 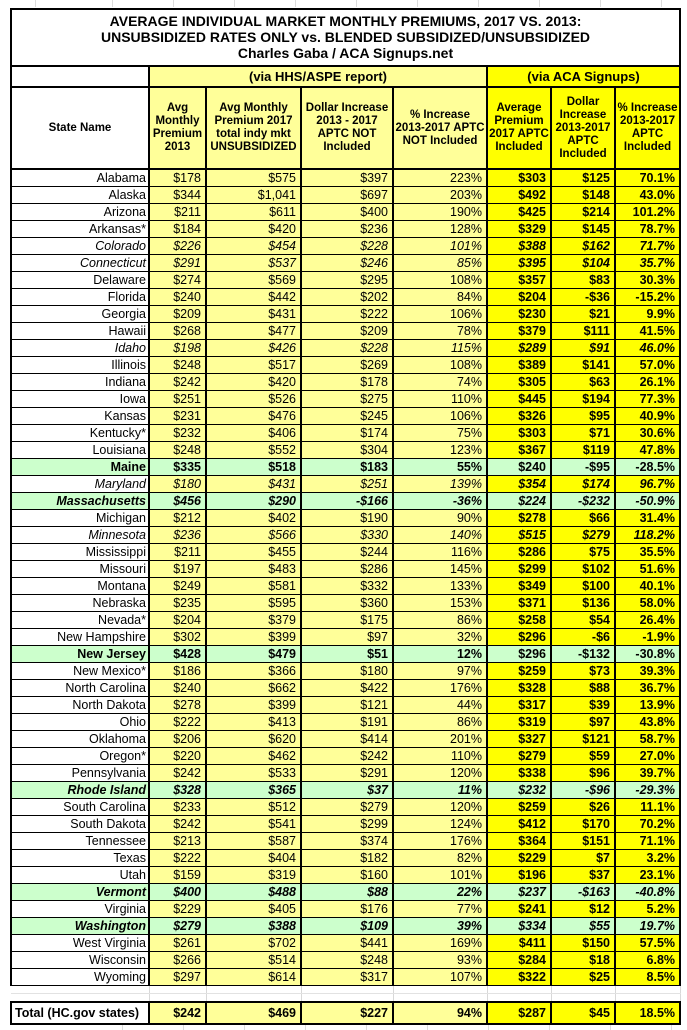 What do you see at coordinates (80, 128) in the screenshot?
I see `column-header-state-name: State Name` at bounding box center [80, 128].